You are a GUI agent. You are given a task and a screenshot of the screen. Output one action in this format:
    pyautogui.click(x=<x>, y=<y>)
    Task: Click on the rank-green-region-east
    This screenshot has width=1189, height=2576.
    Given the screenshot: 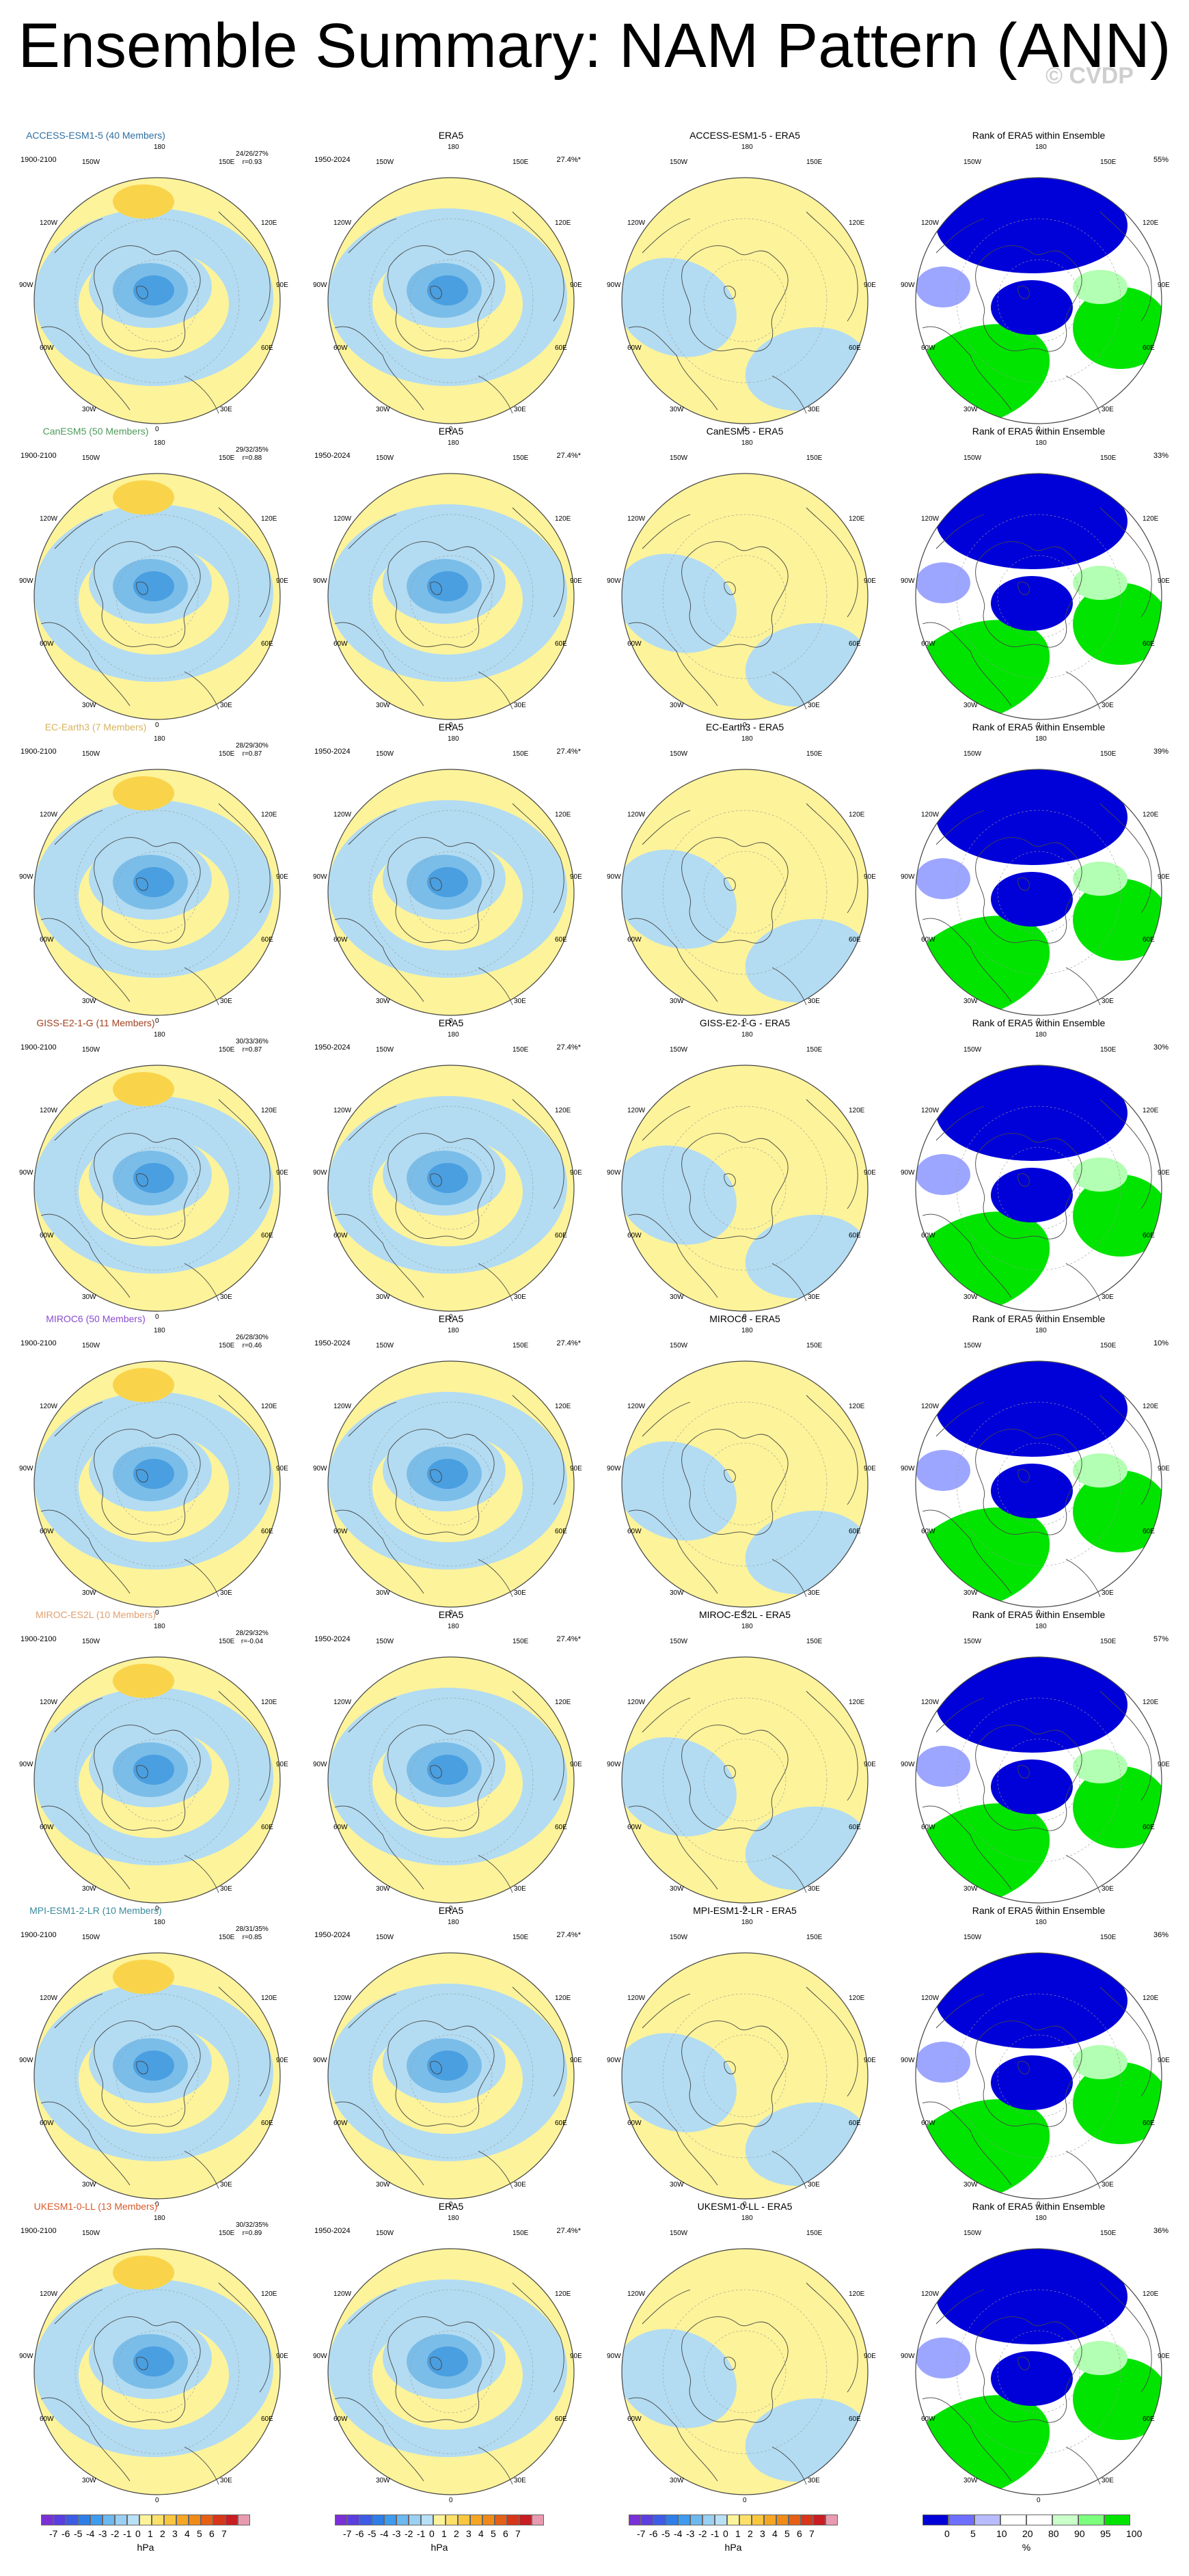 What is the action you would take?
    pyautogui.click(x=1117, y=328)
    